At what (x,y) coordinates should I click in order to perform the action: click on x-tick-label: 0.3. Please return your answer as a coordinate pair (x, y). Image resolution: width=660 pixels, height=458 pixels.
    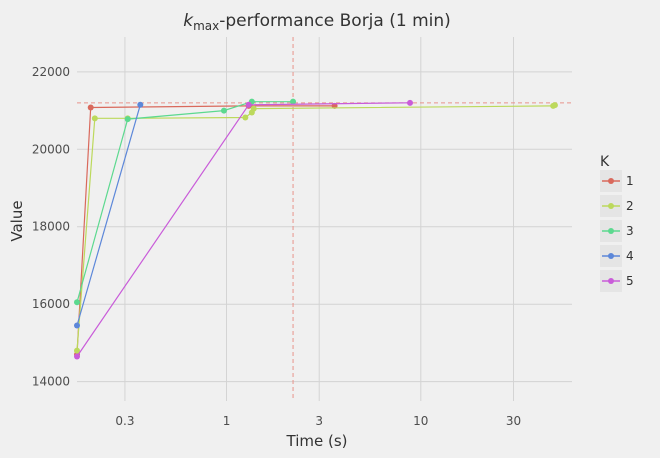
    Looking at the image, I should click on (124, 421).